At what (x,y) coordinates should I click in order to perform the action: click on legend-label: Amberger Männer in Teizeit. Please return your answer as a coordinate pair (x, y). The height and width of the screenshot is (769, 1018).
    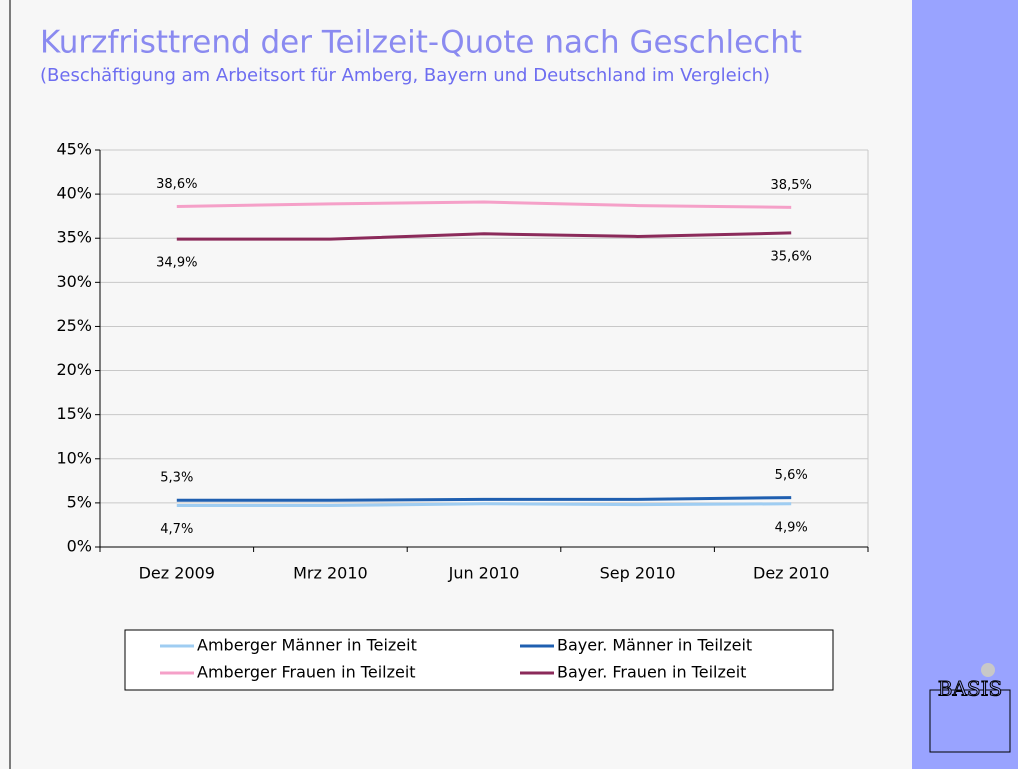
    Looking at the image, I should click on (307, 645).